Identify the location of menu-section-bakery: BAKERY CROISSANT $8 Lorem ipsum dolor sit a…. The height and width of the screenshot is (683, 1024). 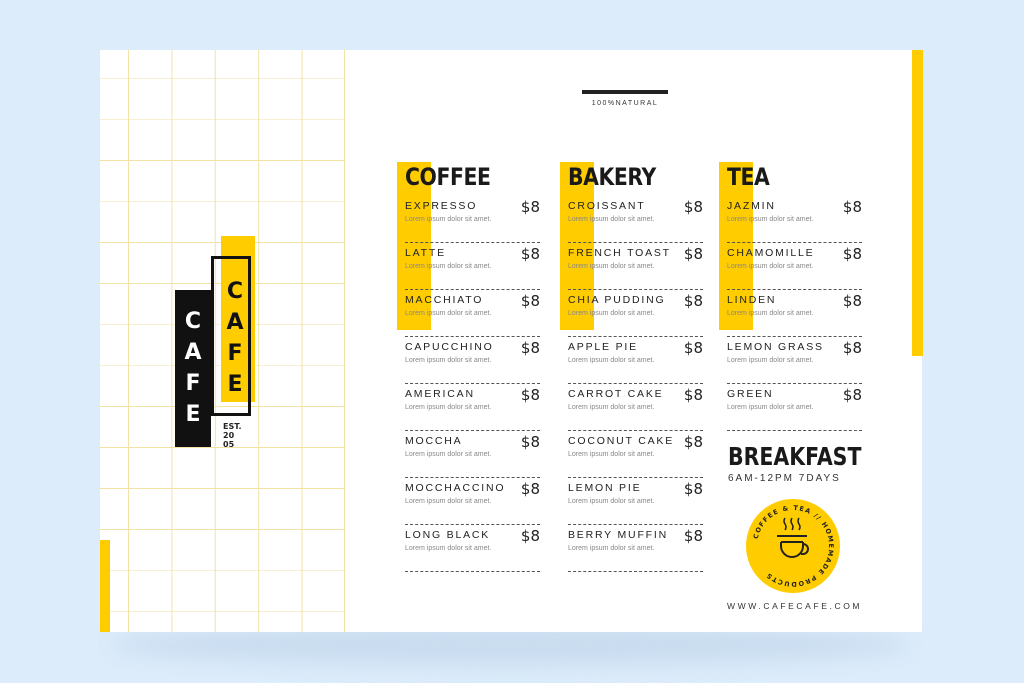
(634, 367).